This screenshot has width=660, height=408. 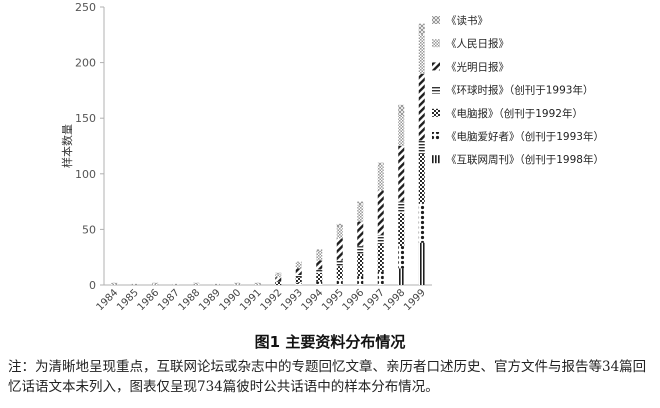 I want to click on x-tick-label: 1996, so click(x=354, y=300).